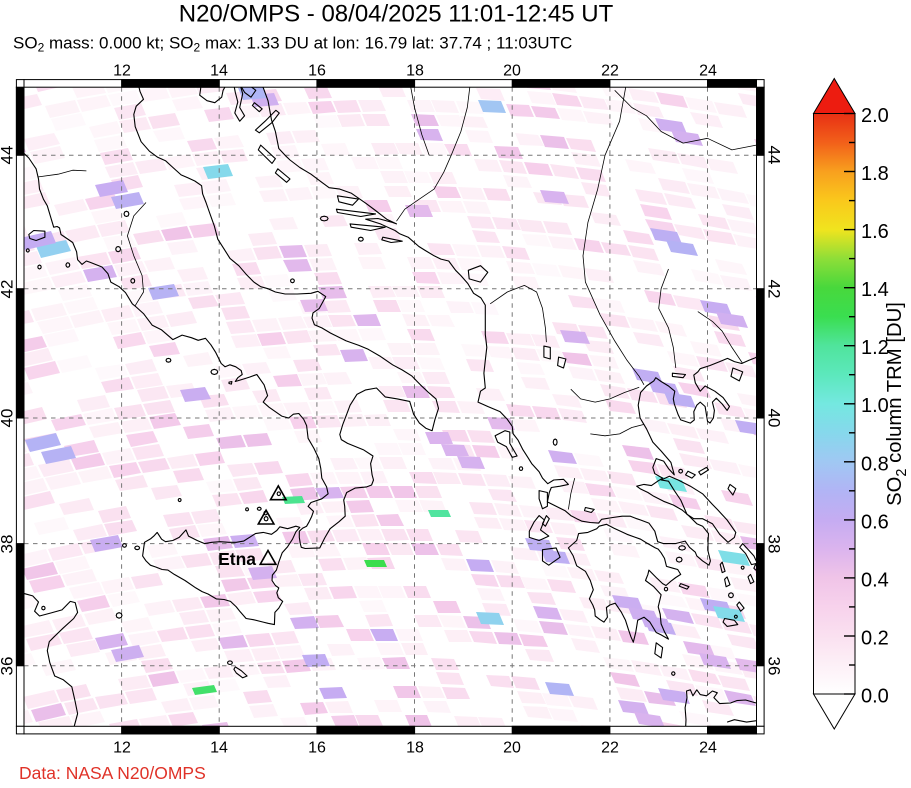 The image size is (911, 788). Describe the element at coordinates (875, 174) in the screenshot. I see `svg-text: 1.8` at that location.